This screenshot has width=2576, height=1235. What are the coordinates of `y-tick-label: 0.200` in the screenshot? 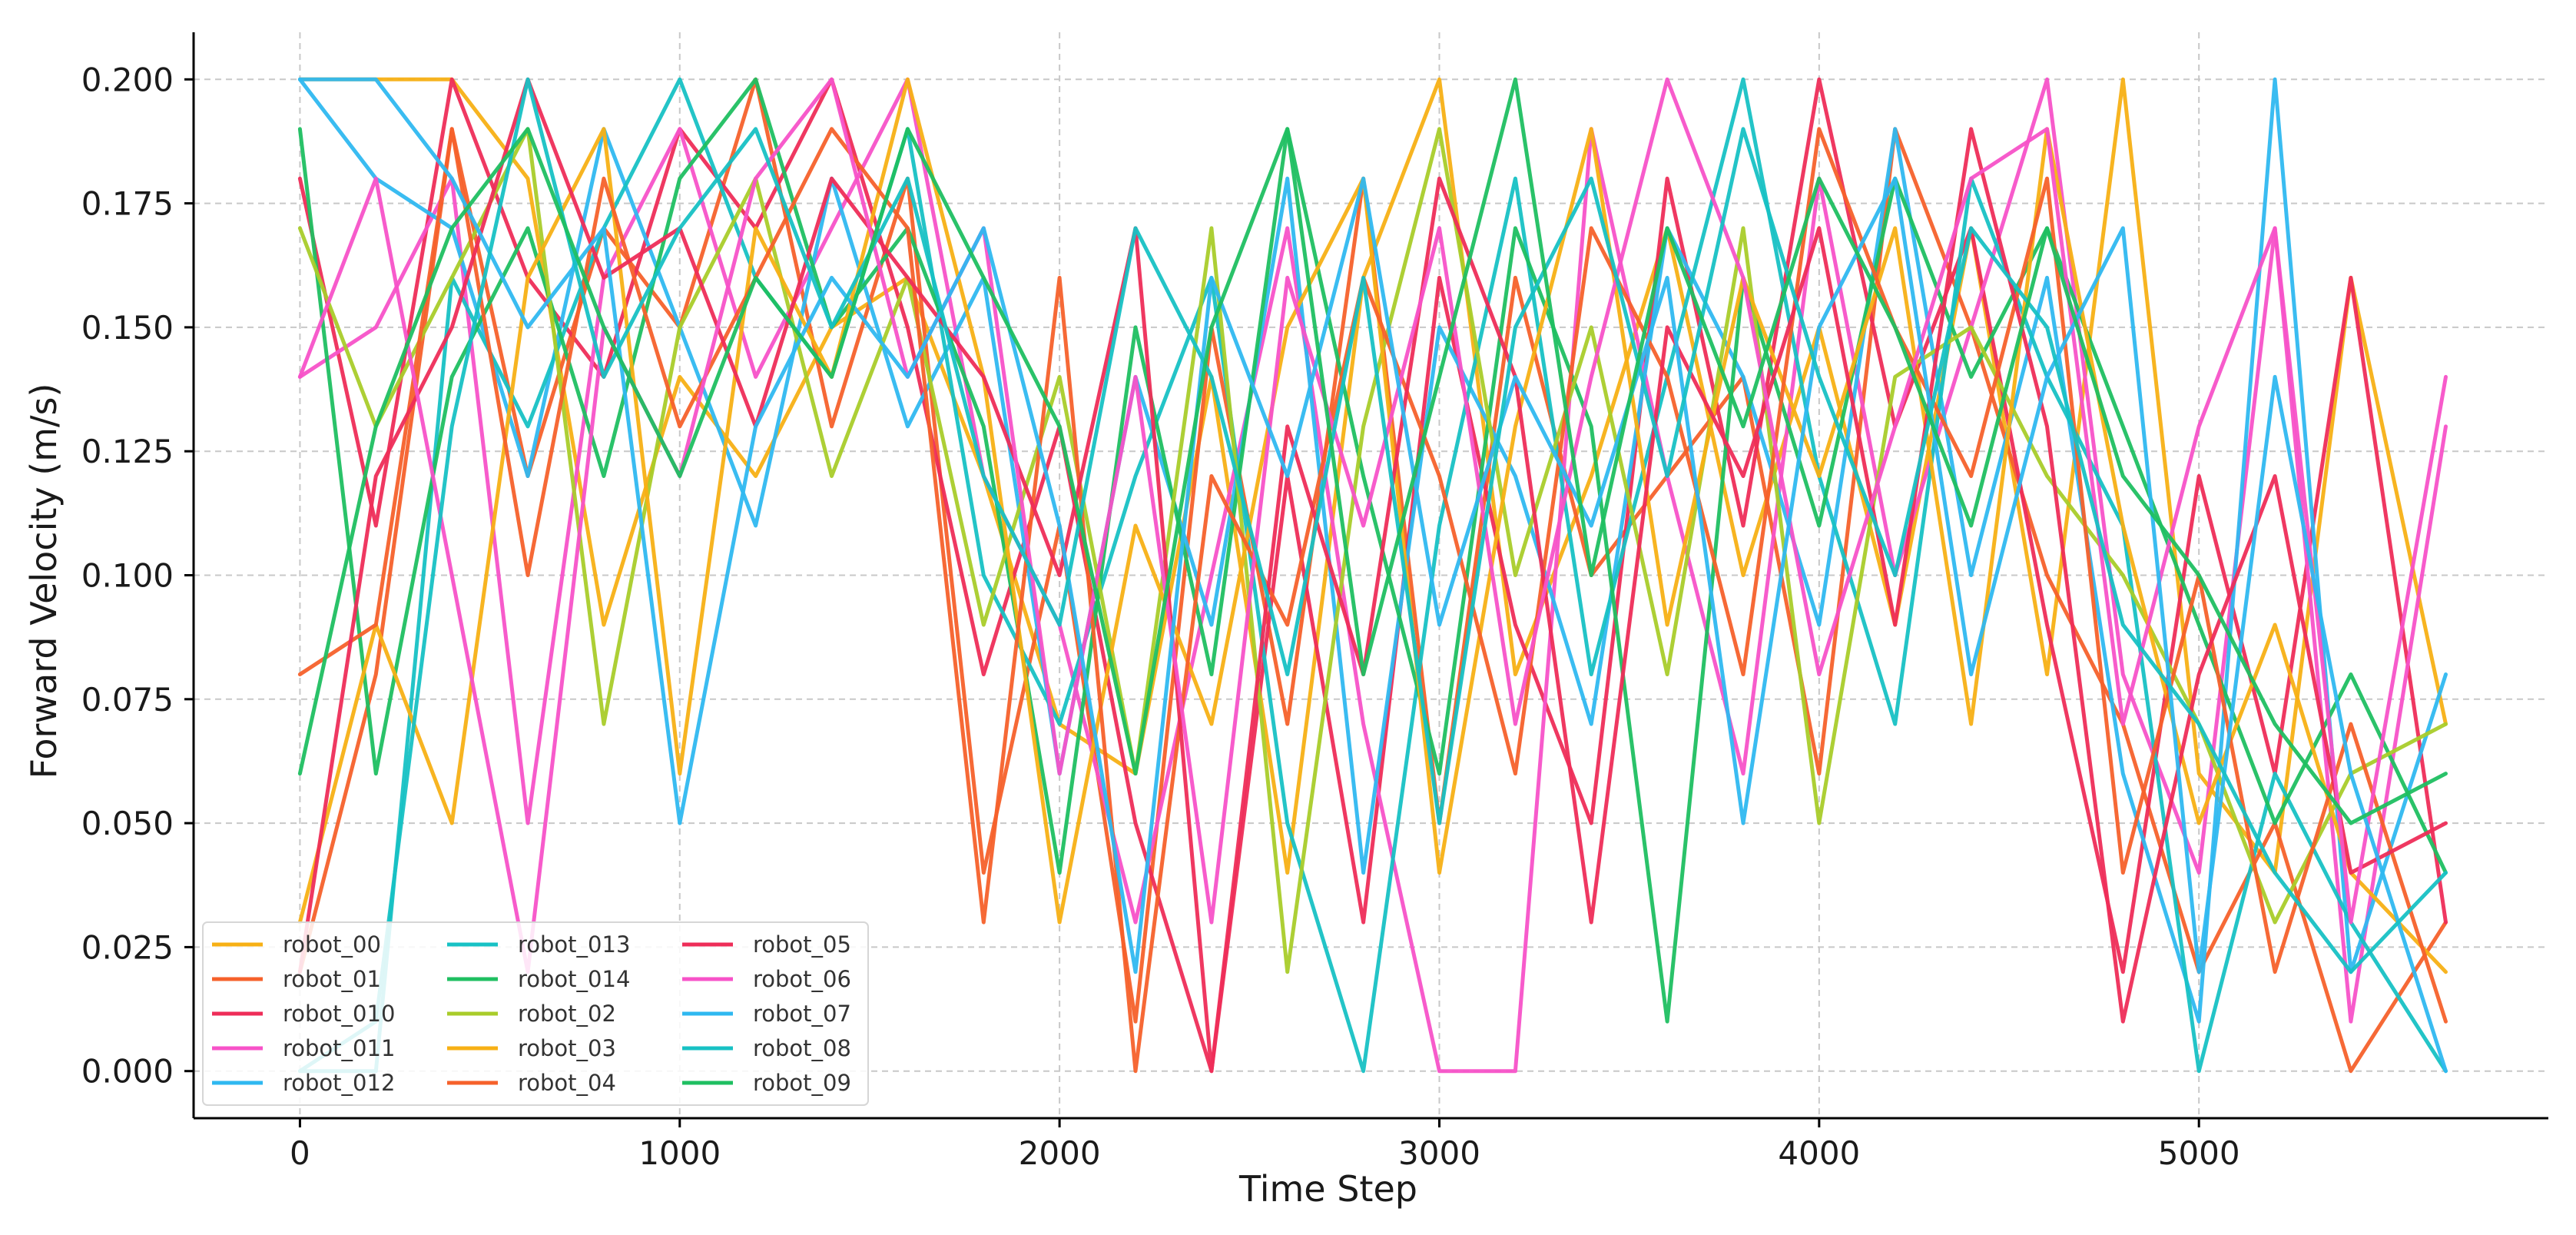 It's located at (127, 79).